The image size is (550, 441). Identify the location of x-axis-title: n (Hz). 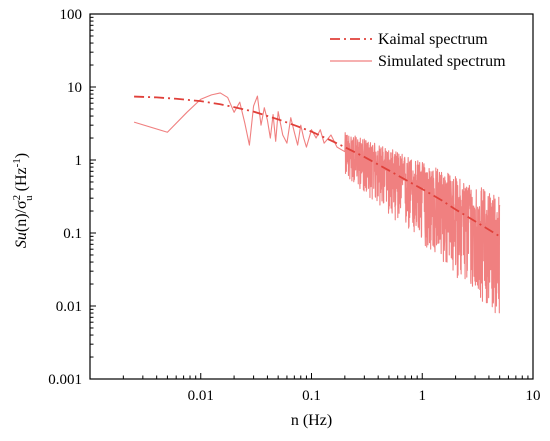
(311, 420).